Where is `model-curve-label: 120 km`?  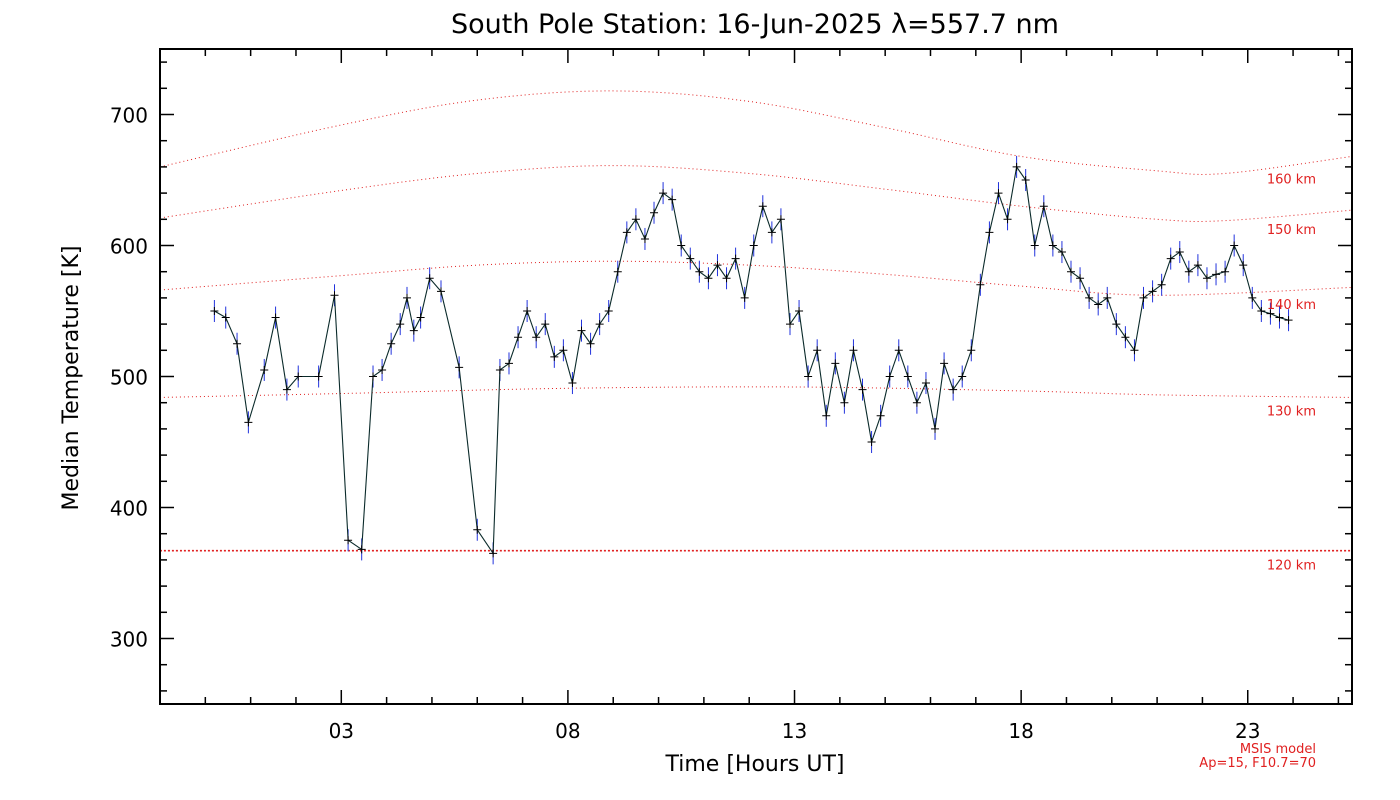
model-curve-label: 120 km is located at coordinates (1291, 566).